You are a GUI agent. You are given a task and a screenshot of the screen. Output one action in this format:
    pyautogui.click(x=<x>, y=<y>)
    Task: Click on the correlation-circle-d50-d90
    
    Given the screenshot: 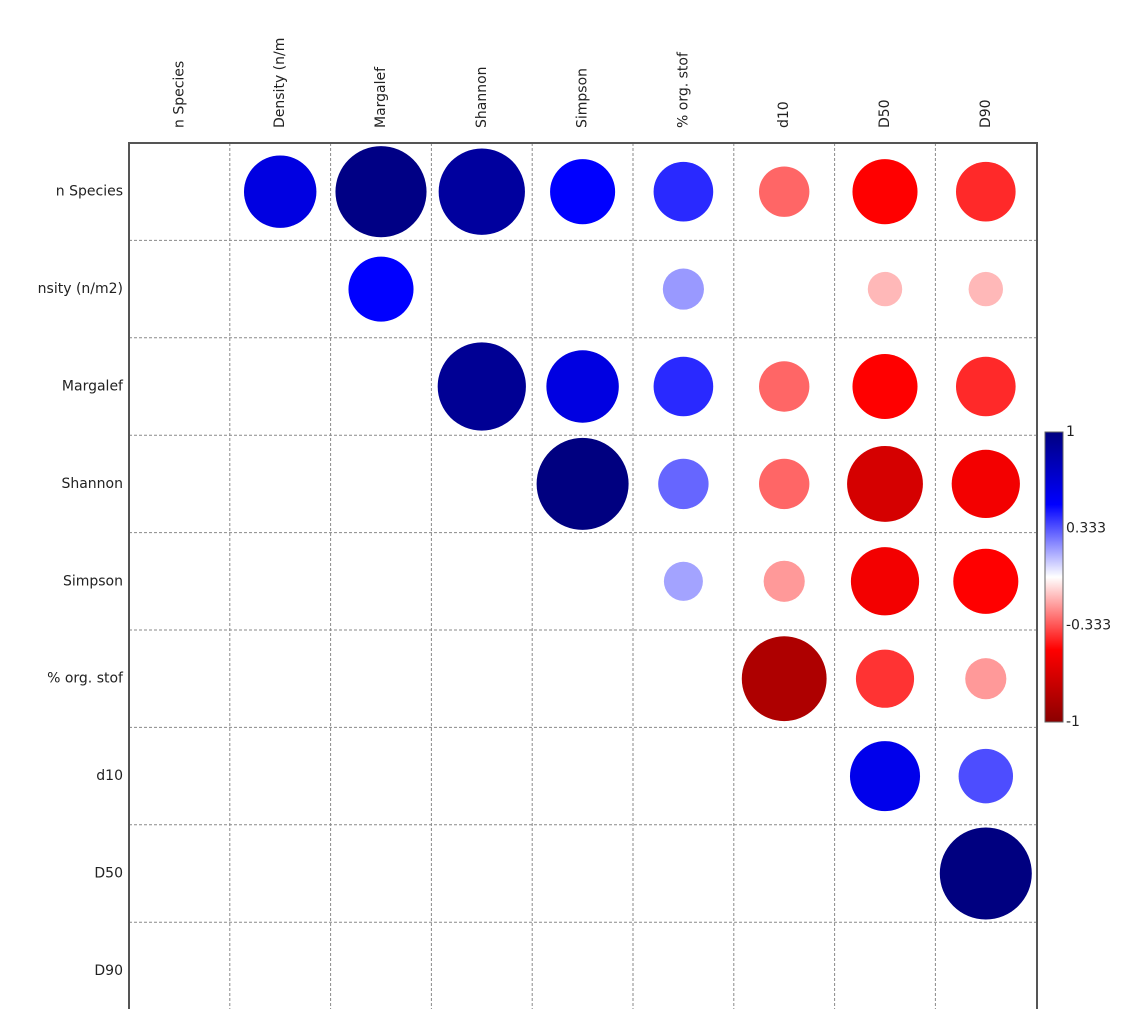 What is the action you would take?
    pyautogui.click(x=985, y=873)
    